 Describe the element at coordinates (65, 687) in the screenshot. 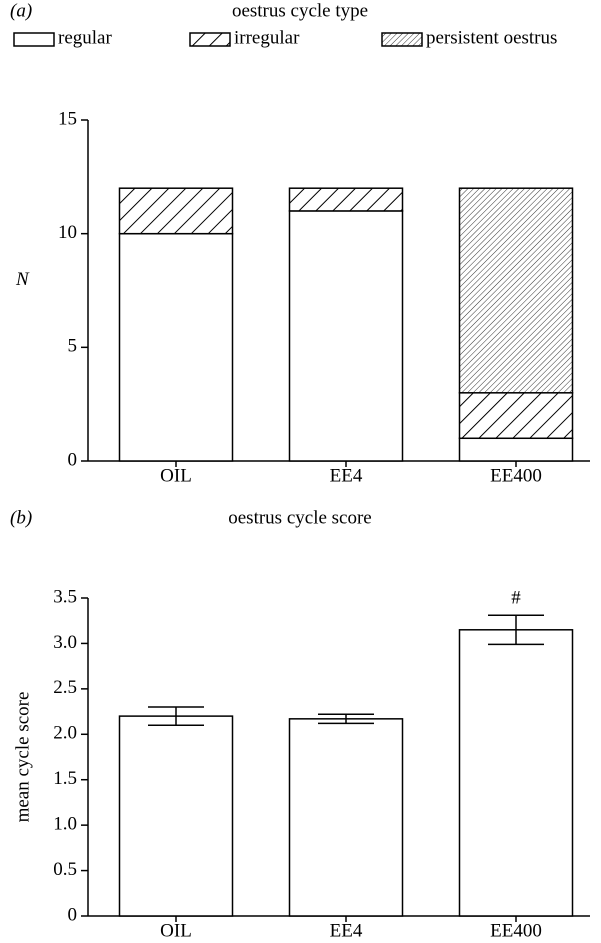

I see `y-tick-label: 2.5` at that location.